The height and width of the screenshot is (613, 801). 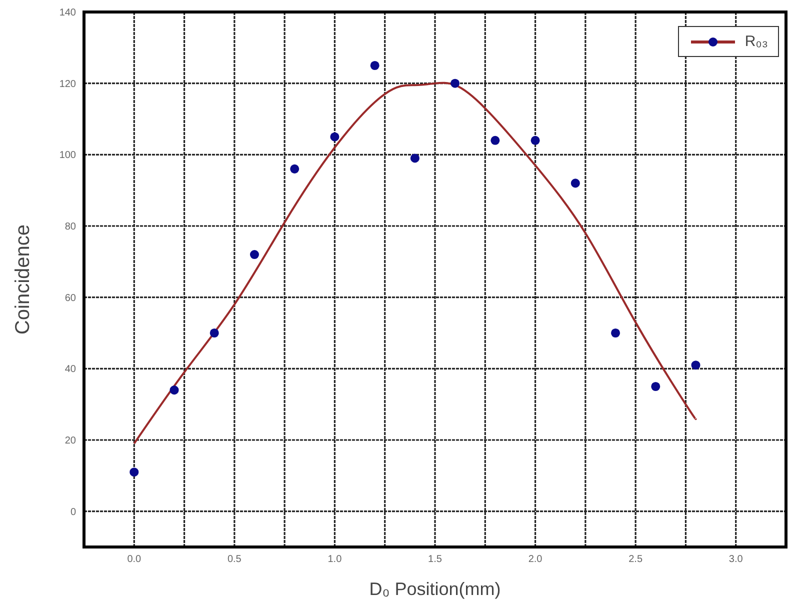 I want to click on x-tick-label: 3.0, so click(x=736, y=560).